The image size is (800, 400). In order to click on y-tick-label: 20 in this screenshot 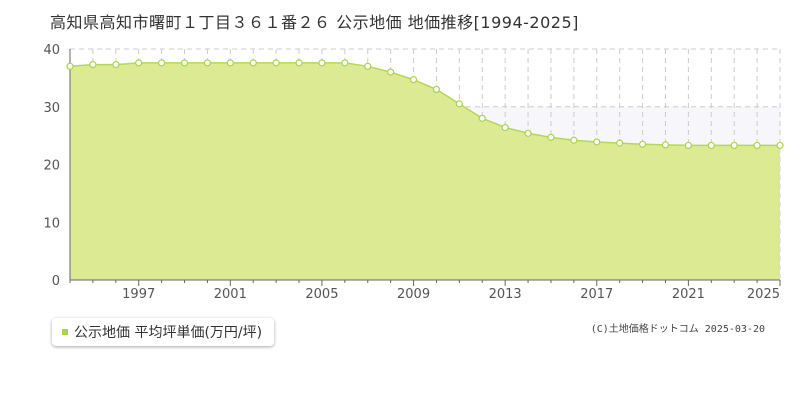, I will do `click(51, 166)`.